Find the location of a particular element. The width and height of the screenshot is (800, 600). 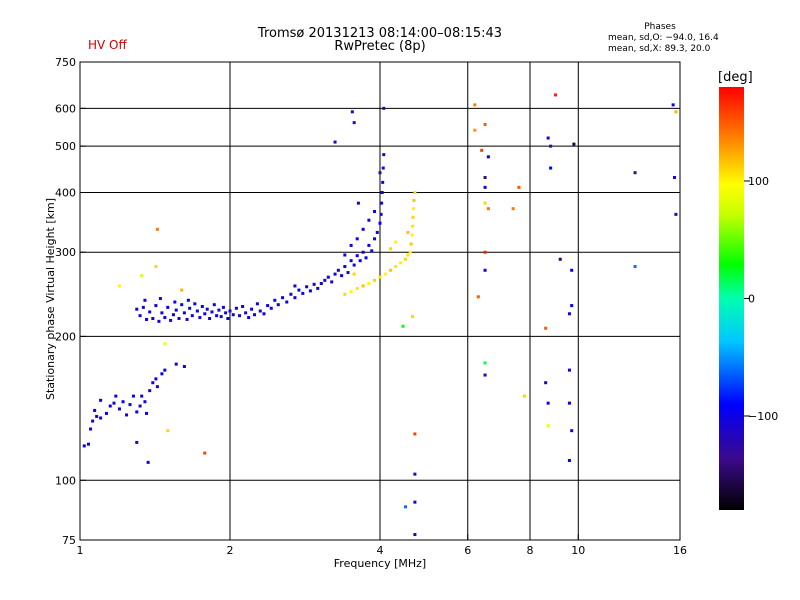

x-tick-label: 16 is located at coordinates (680, 550).